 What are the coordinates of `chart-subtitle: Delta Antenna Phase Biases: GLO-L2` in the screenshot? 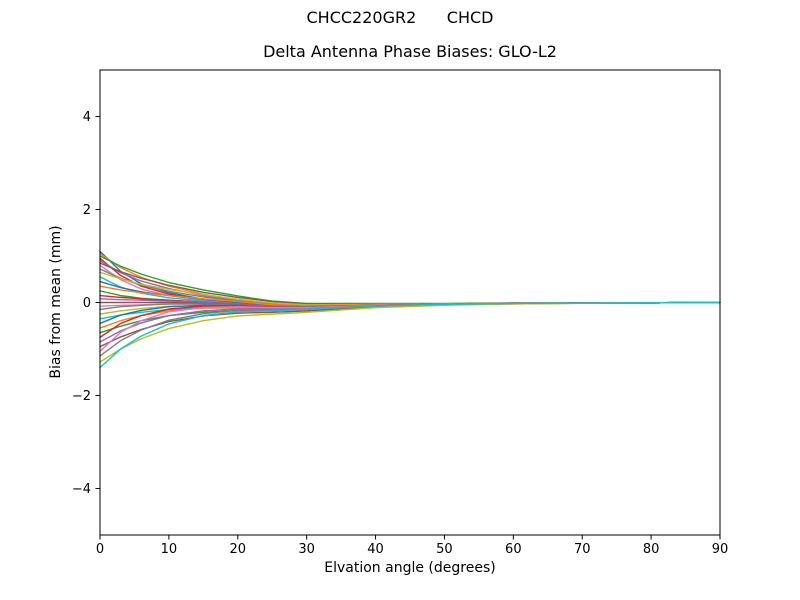 It's located at (410, 51).